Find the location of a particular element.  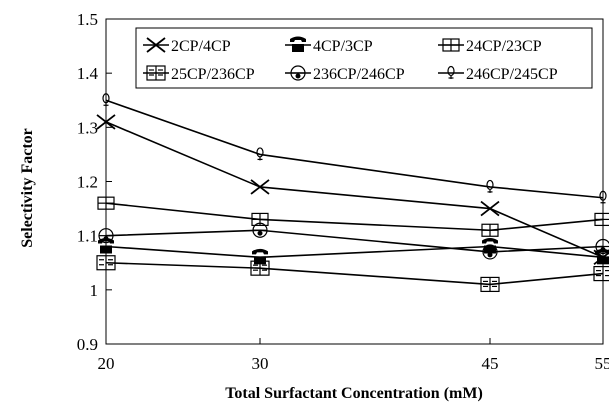

y-tick-label: 1.2 is located at coordinates (87, 182).